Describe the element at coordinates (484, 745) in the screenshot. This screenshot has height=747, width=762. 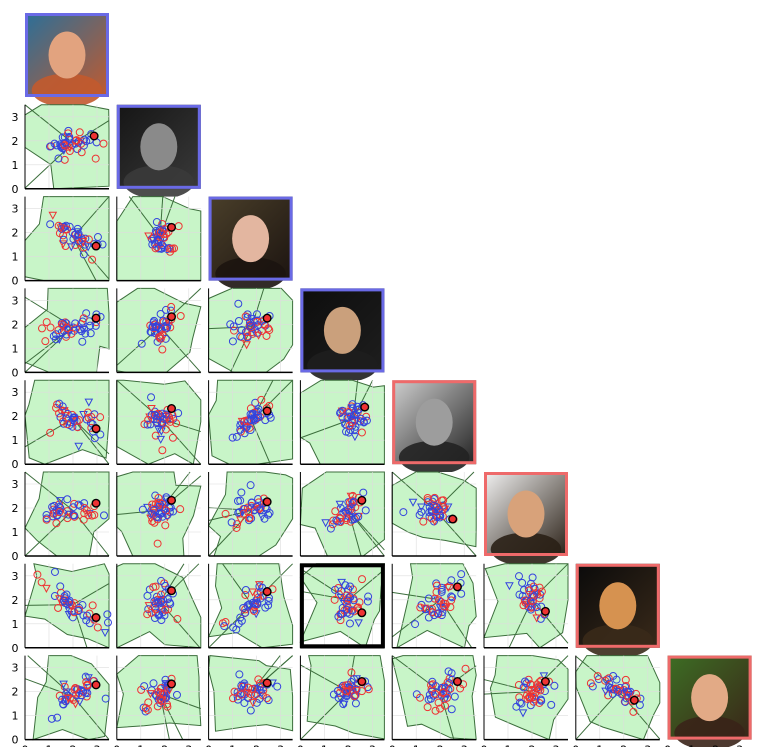
I see `x-tick-label: 0` at that location.